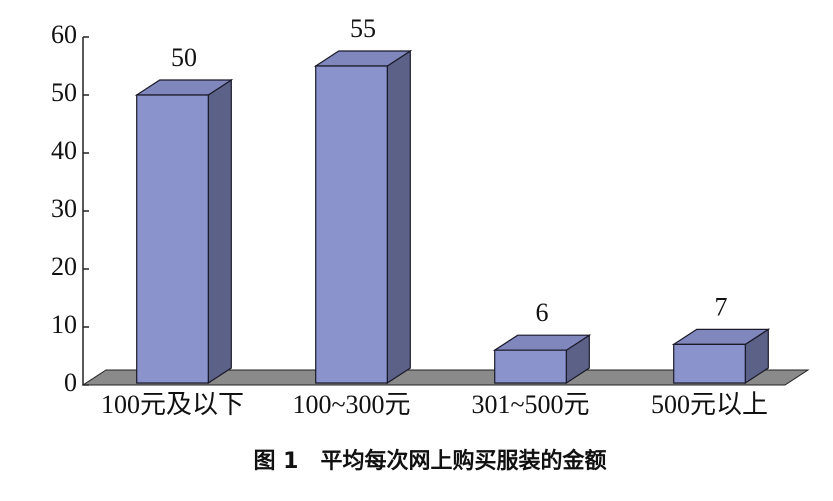  Describe the element at coordinates (445, 377) in the screenshot. I see `floor` at that location.